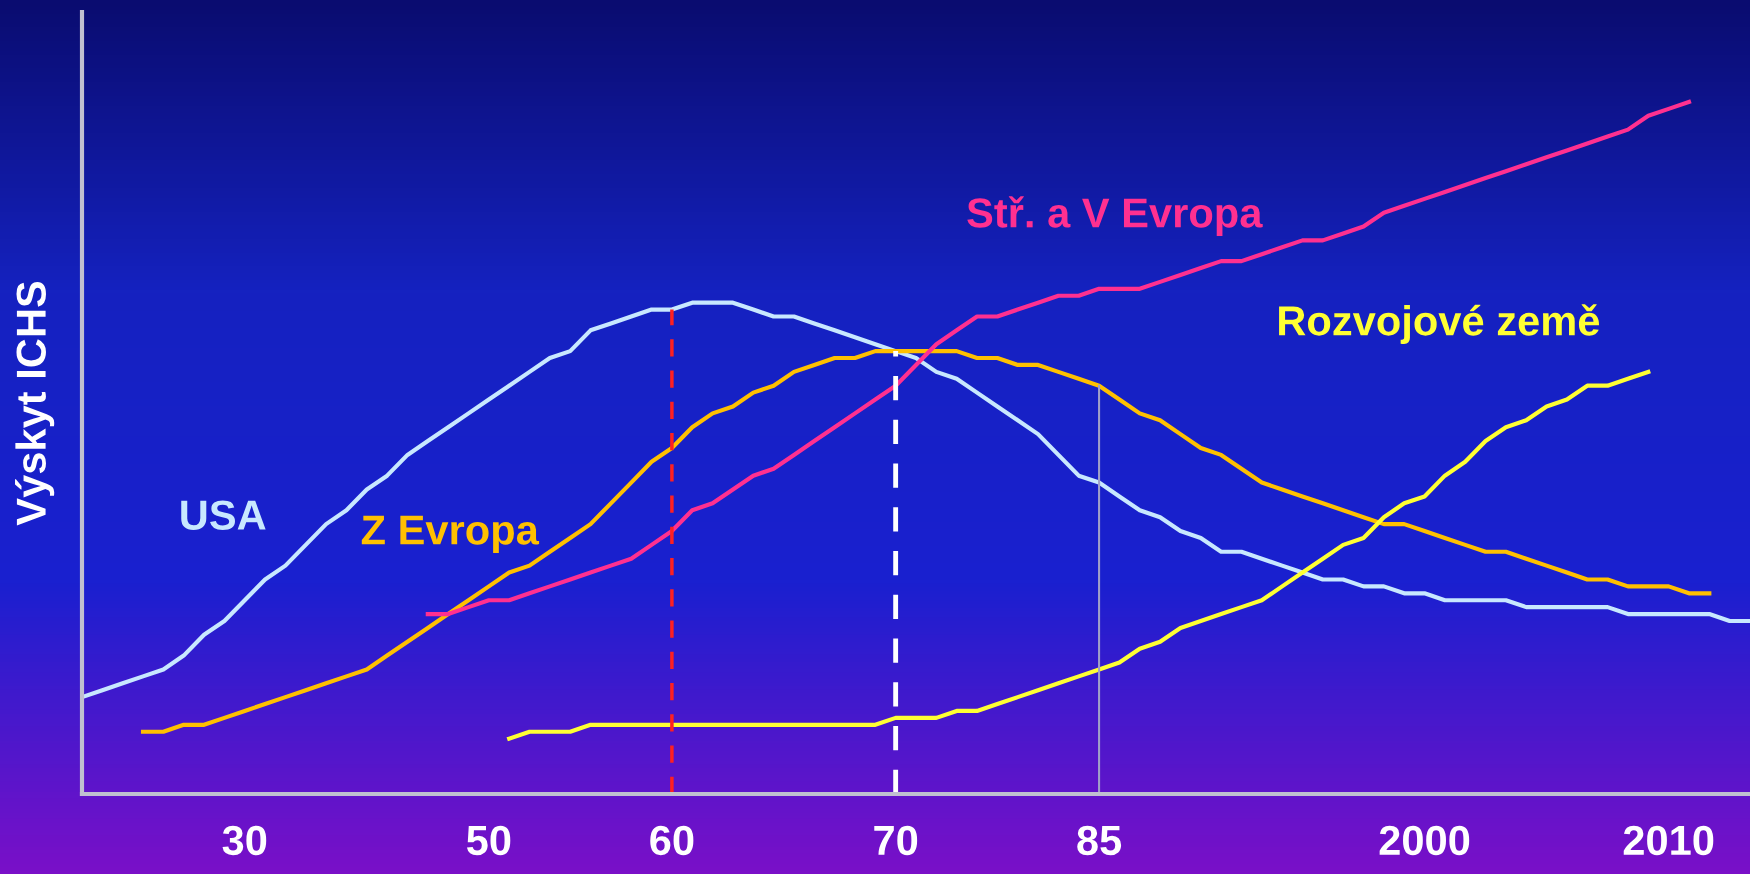 This screenshot has height=874, width=1750. Describe the element at coordinates (1115, 216) in the screenshot. I see `series-label: Stř. a V Evropa` at that location.